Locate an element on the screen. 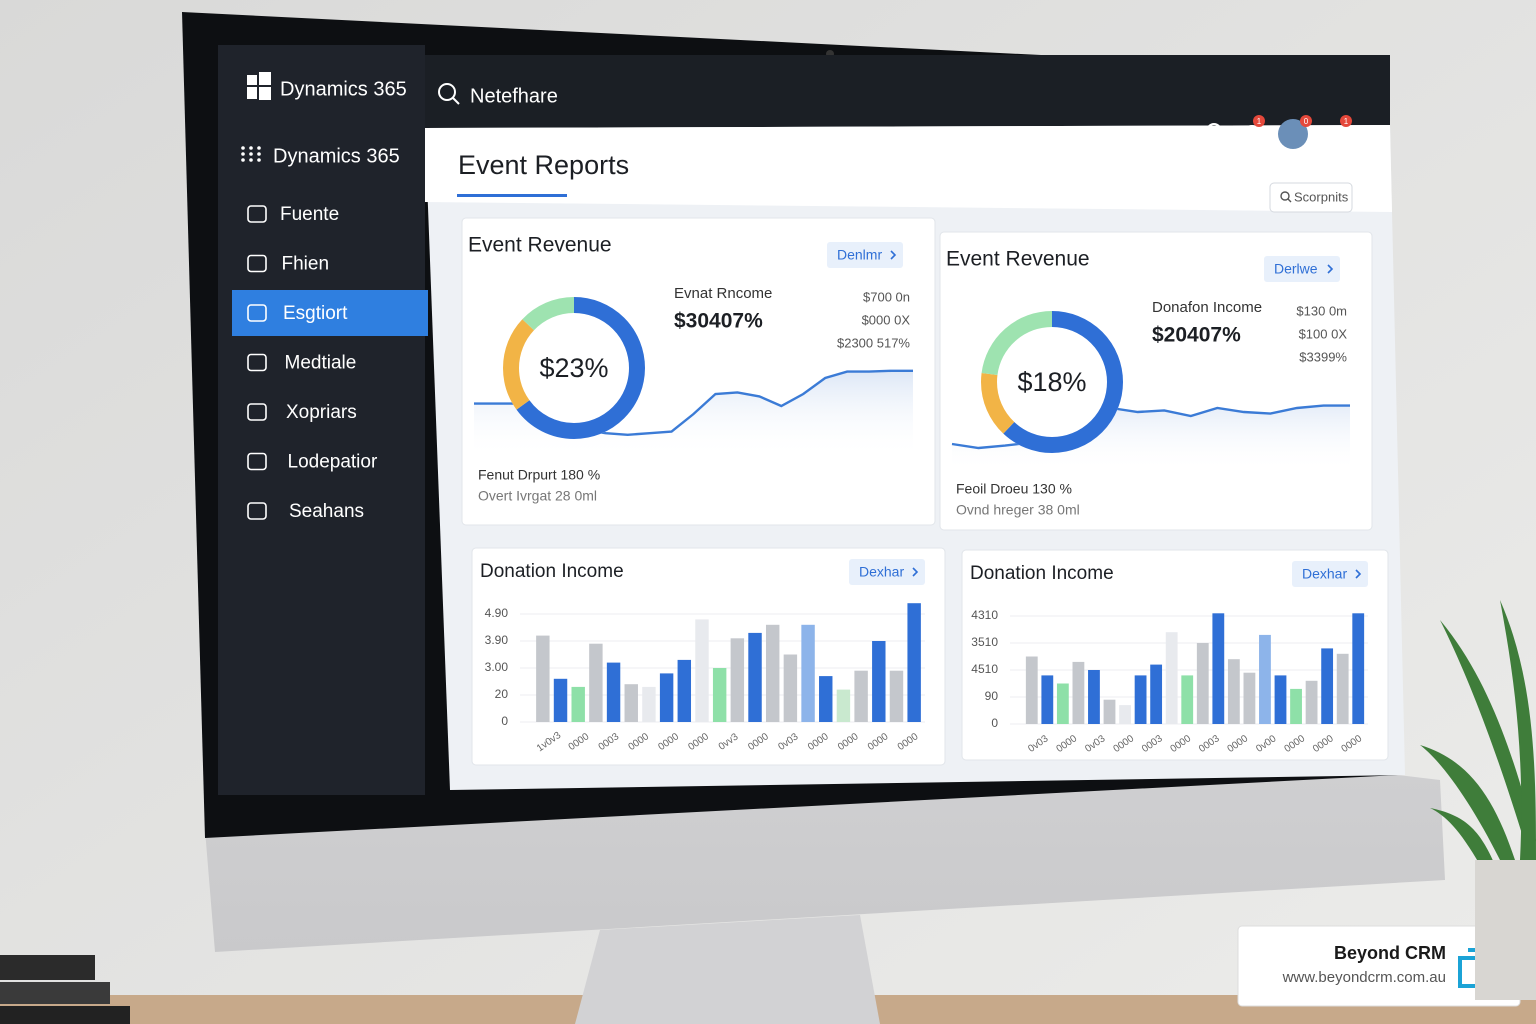 The width and height of the screenshot is (1536, 1024). card-footer: Feoil Droeu 130 % is located at coordinates (1014, 489).